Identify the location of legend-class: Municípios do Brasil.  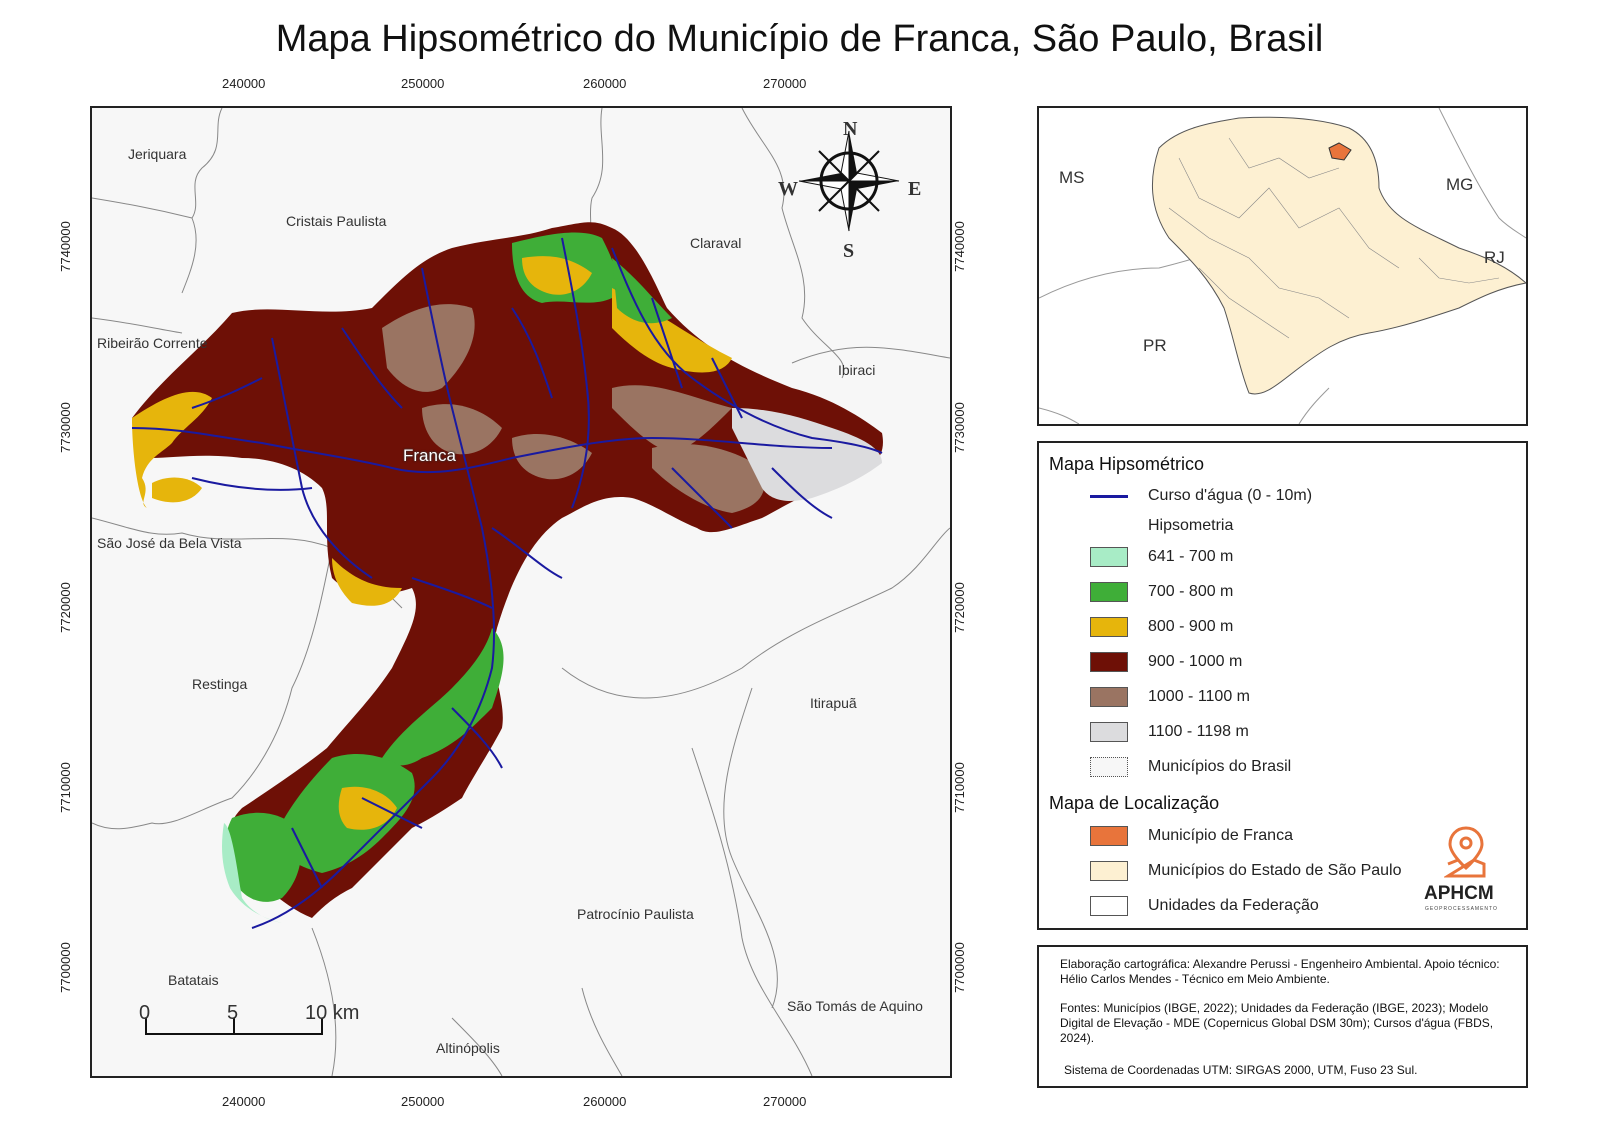
(1190, 767).